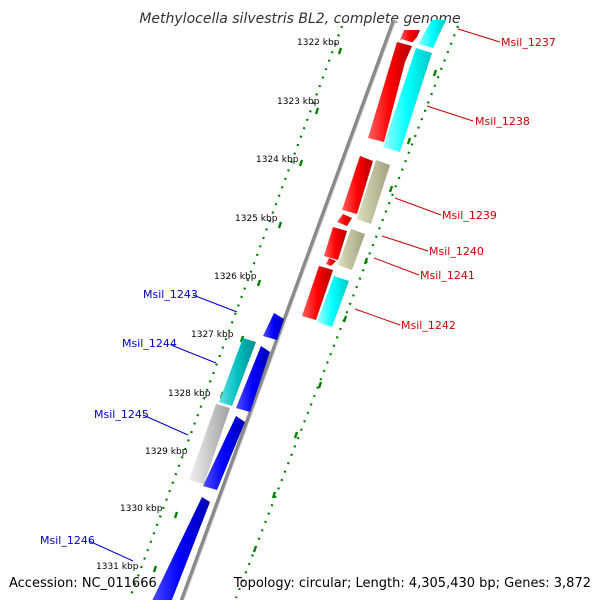 Image resolution: width=600 pixels, height=600 pixels. What do you see at coordinates (189, 394) in the screenshot?
I see `tick-label: 1328 kbp` at bounding box center [189, 394].